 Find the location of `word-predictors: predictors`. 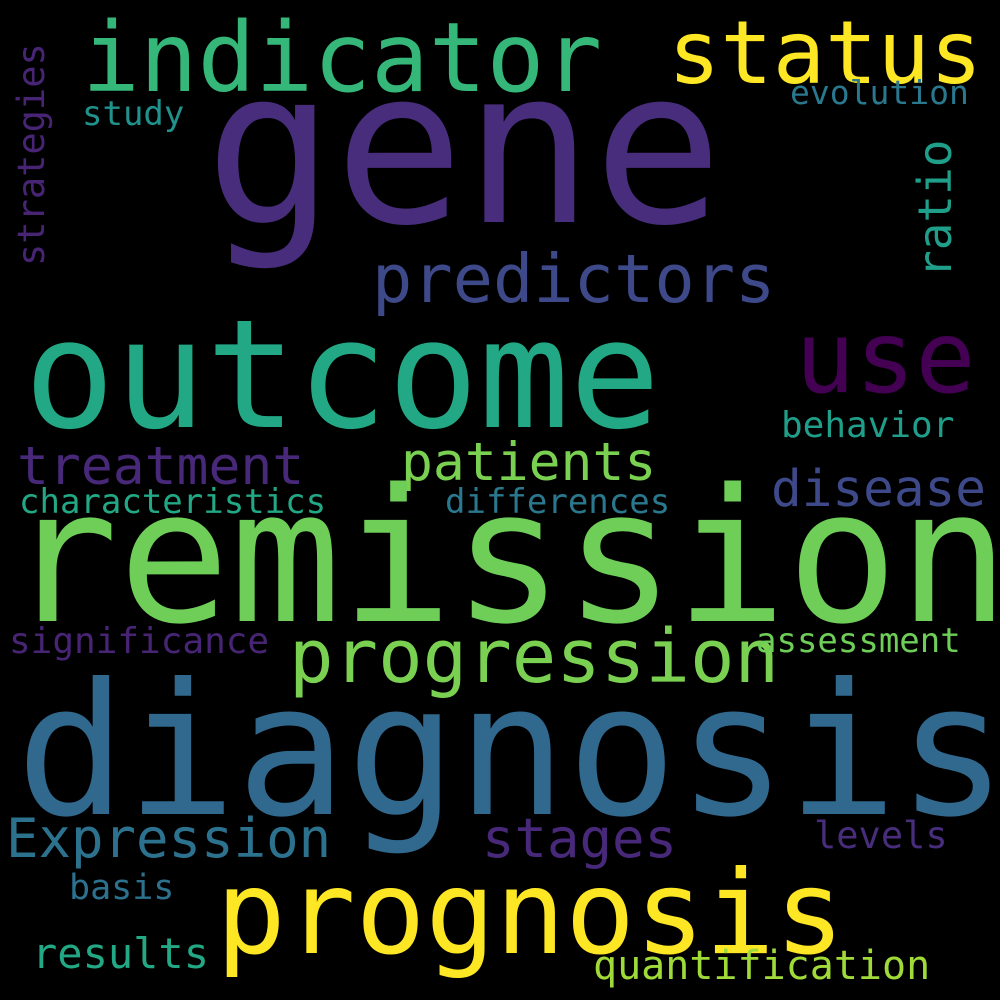

word-predictors: predictors is located at coordinates (574, 279).